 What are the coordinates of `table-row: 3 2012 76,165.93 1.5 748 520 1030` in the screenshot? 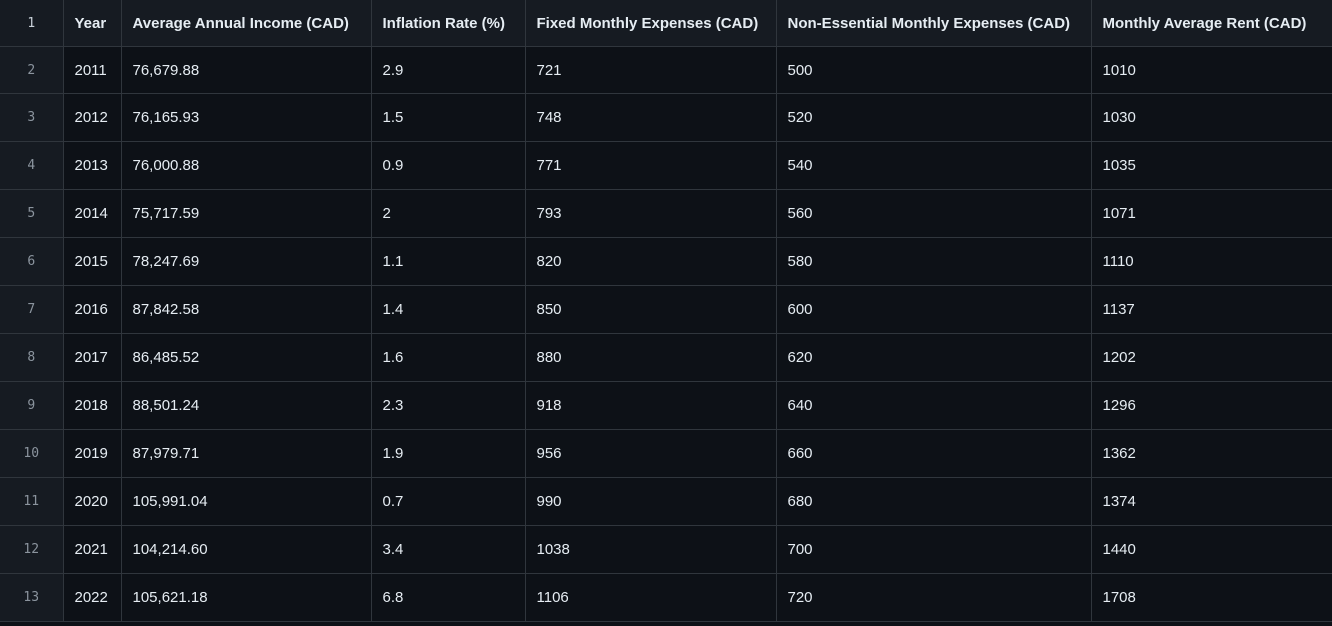 It's located at (666, 117).